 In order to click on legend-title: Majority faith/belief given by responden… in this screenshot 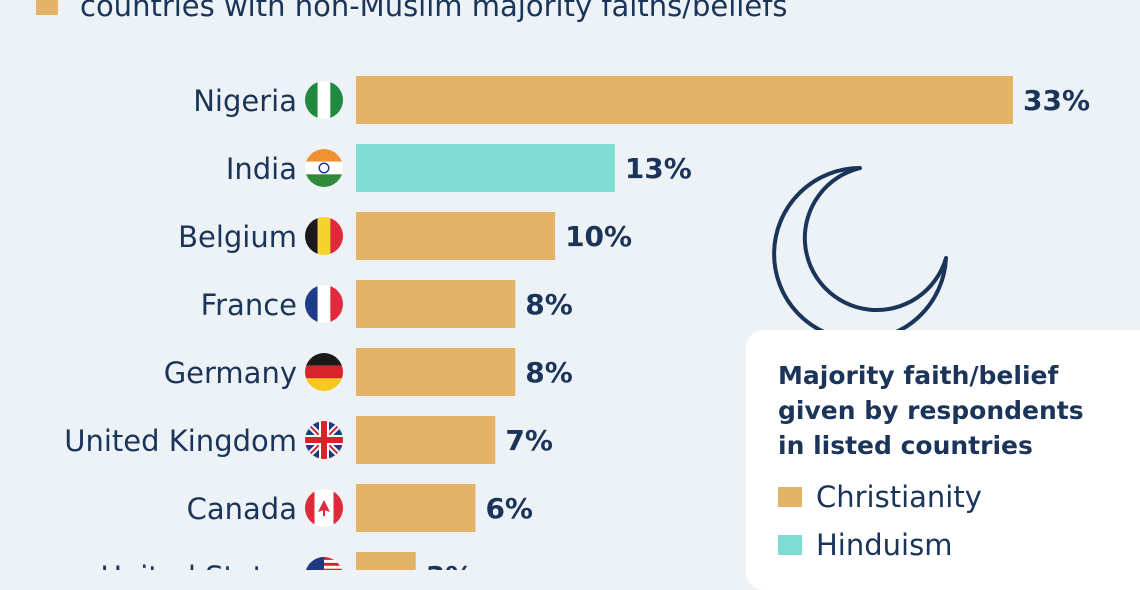, I will do `click(931, 410)`.